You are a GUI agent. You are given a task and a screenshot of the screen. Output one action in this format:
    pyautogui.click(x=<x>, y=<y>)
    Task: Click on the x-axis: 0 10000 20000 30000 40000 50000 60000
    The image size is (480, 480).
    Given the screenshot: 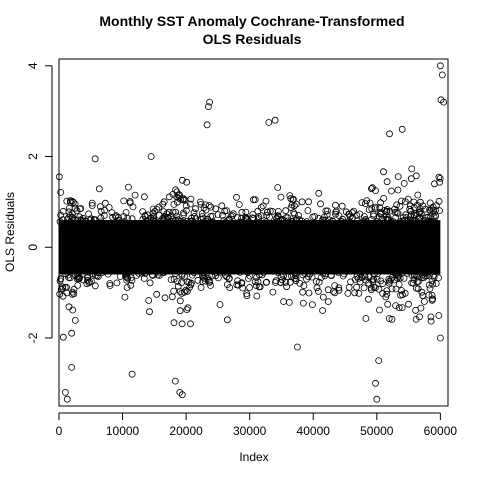 What is the action you would take?
    pyautogui.click(x=257, y=425)
    